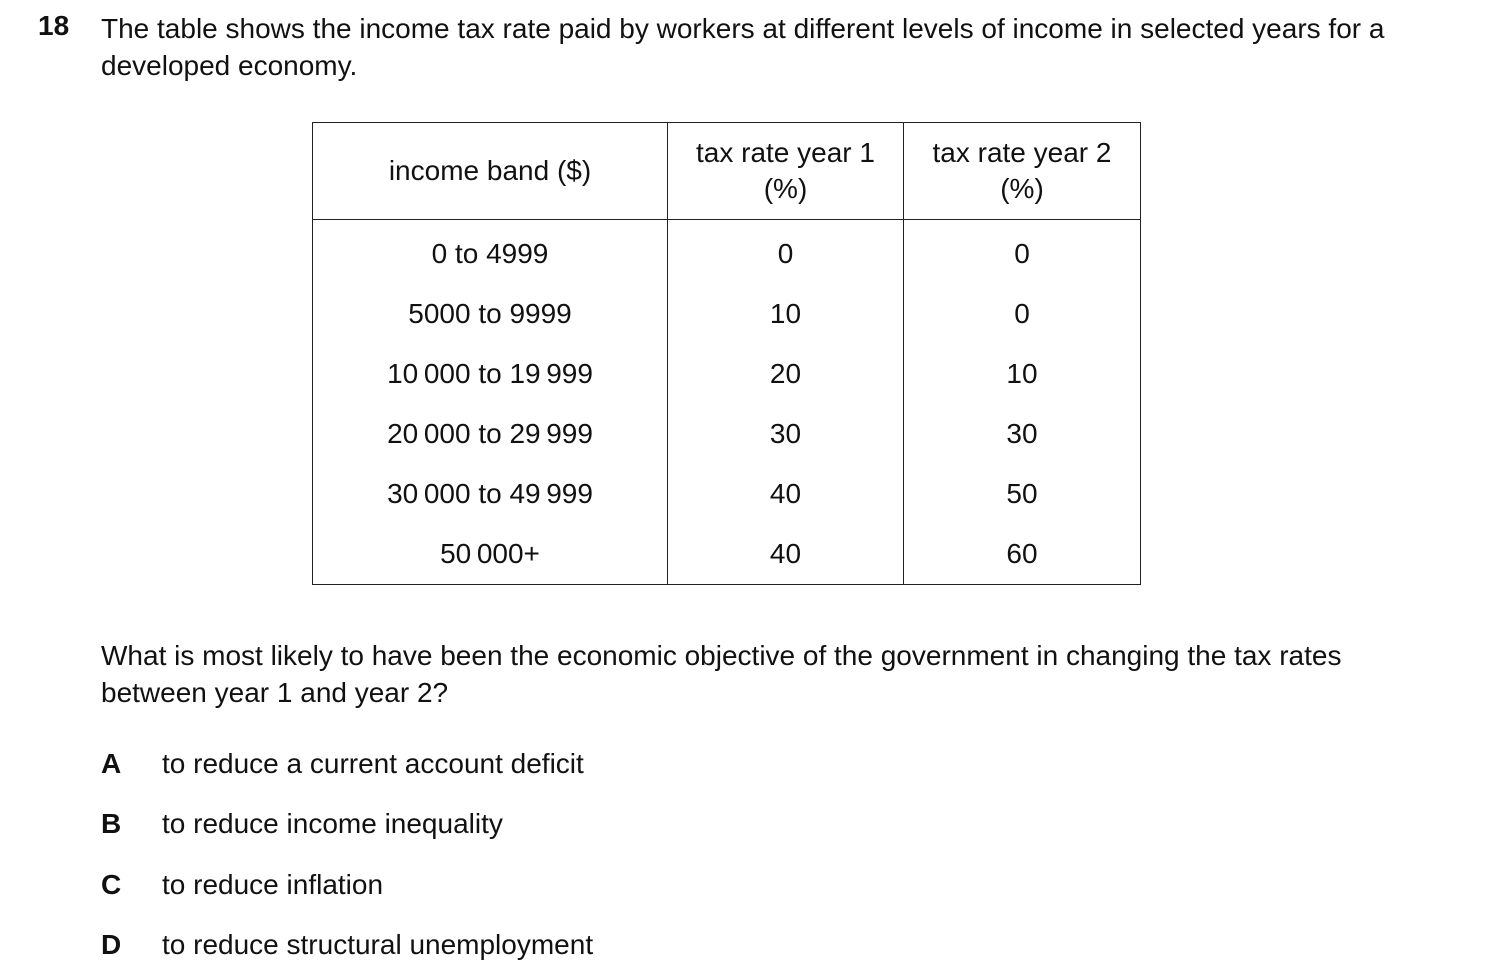 The width and height of the screenshot is (1500, 977). Describe the element at coordinates (373, 763) in the screenshot. I see `option-text: to reduce a current account deficit` at that location.